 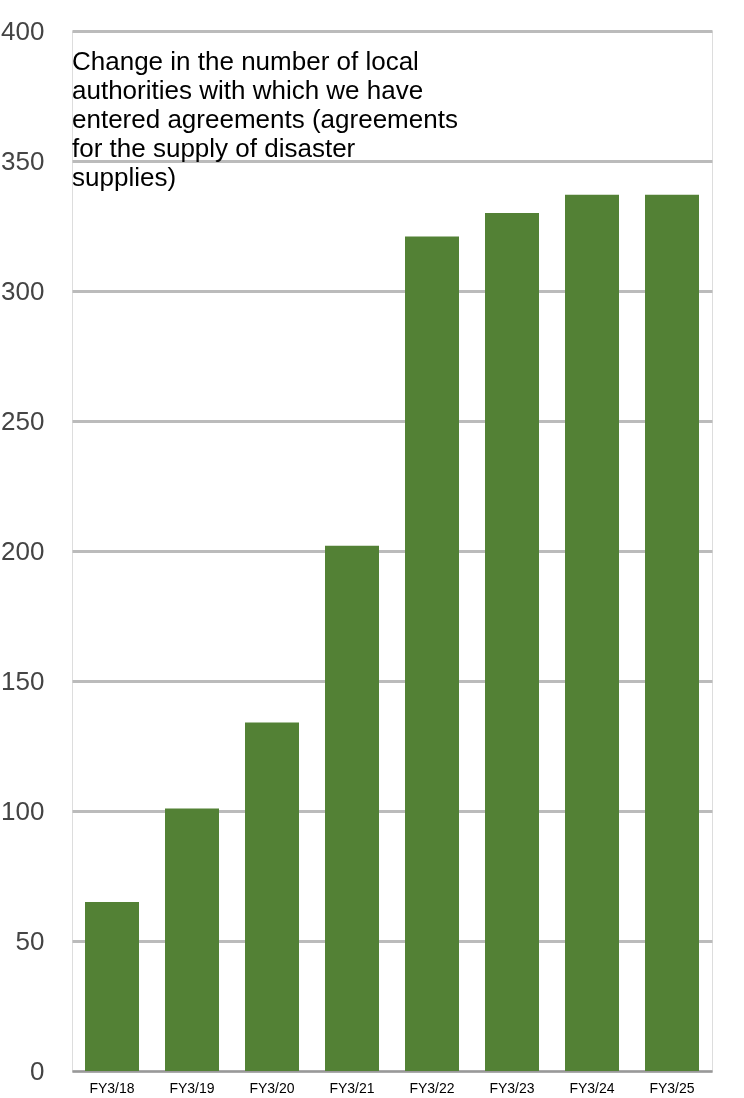 I want to click on text: Change in the number of local authorities with which we have entered agreements (agreements for the supply of disaster supplies), so click(x=265, y=119).